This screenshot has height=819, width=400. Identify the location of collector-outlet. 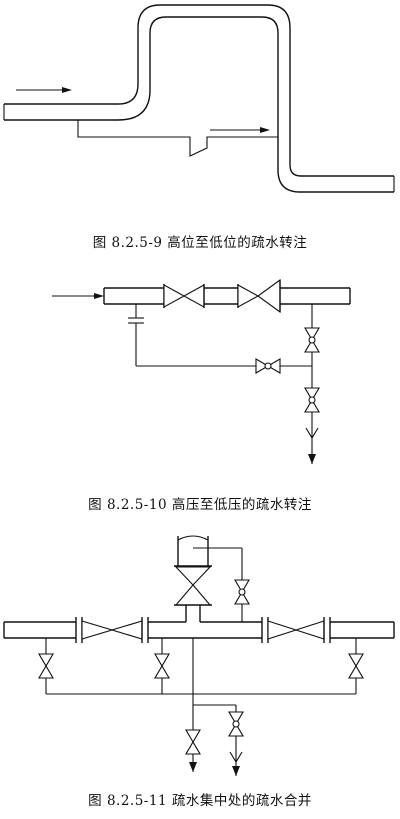
(214, 707).